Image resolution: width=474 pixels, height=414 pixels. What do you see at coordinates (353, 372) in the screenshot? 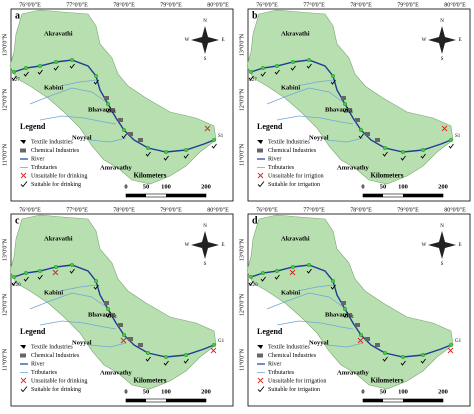
I see `river-label: Amravathy` at bounding box center [353, 372].